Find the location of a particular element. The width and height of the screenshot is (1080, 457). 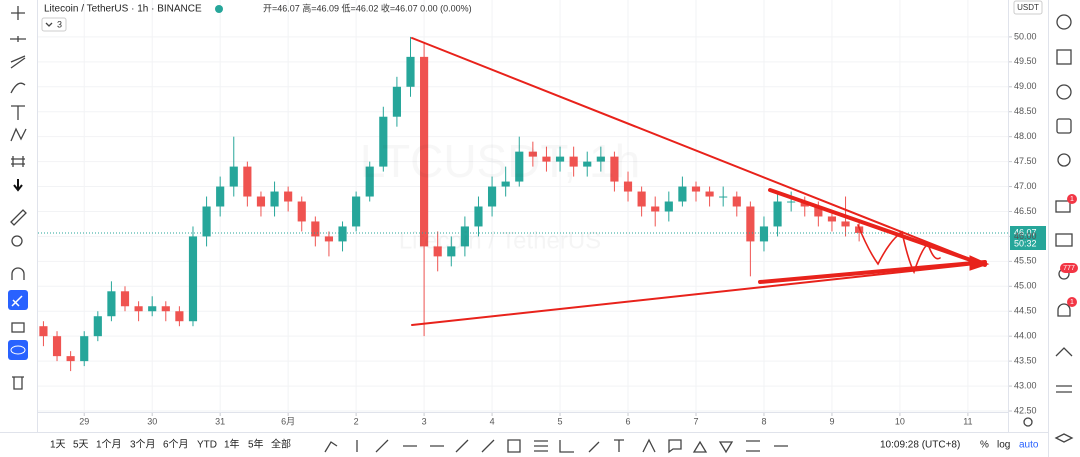

eye-icon is located at coordinates (18, 350).